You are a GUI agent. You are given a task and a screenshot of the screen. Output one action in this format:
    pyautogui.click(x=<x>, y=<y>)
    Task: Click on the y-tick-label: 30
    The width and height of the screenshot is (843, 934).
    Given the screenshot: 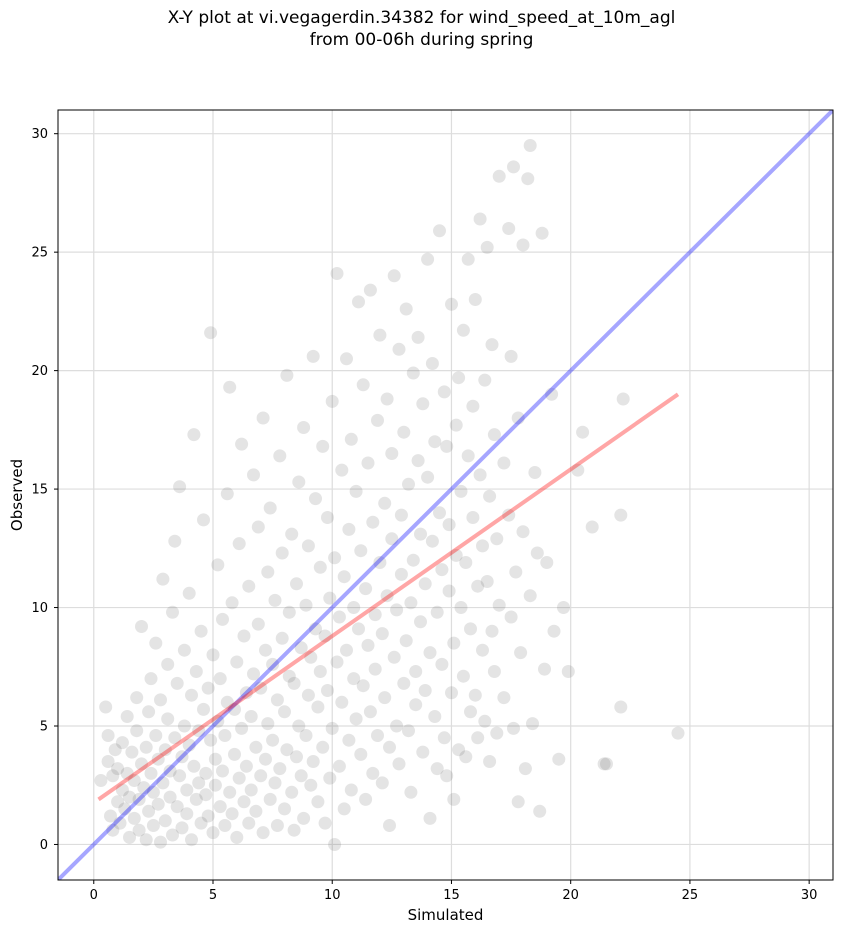 What is the action you would take?
    pyautogui.click(x=39, y=134)
    